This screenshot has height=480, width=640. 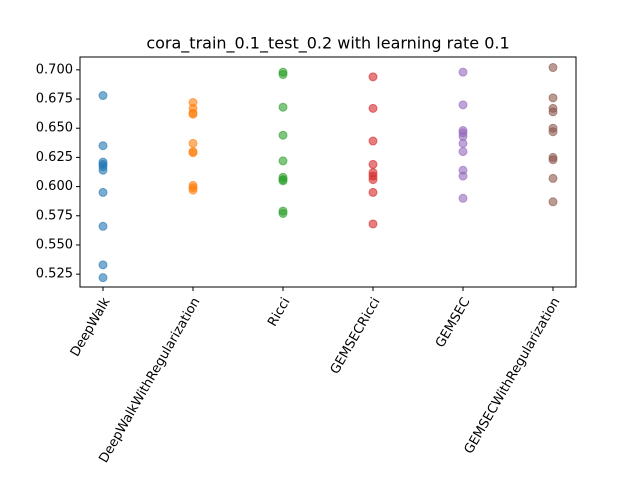 What do you see at coordinates (54, 215) in the screenshot?
I see `y-tick-label: 0.575` at bounding box center [54, 215].